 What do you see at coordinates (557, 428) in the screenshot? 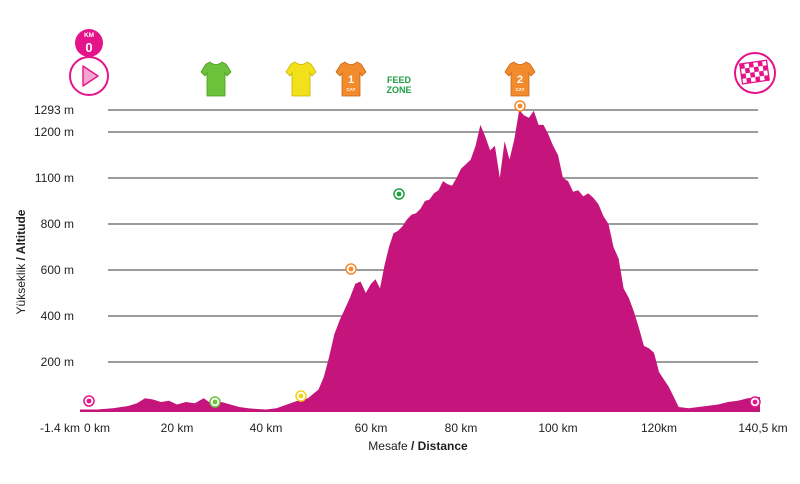
I see `x-tick-100: 100 km` at bounding box center [557, 428].